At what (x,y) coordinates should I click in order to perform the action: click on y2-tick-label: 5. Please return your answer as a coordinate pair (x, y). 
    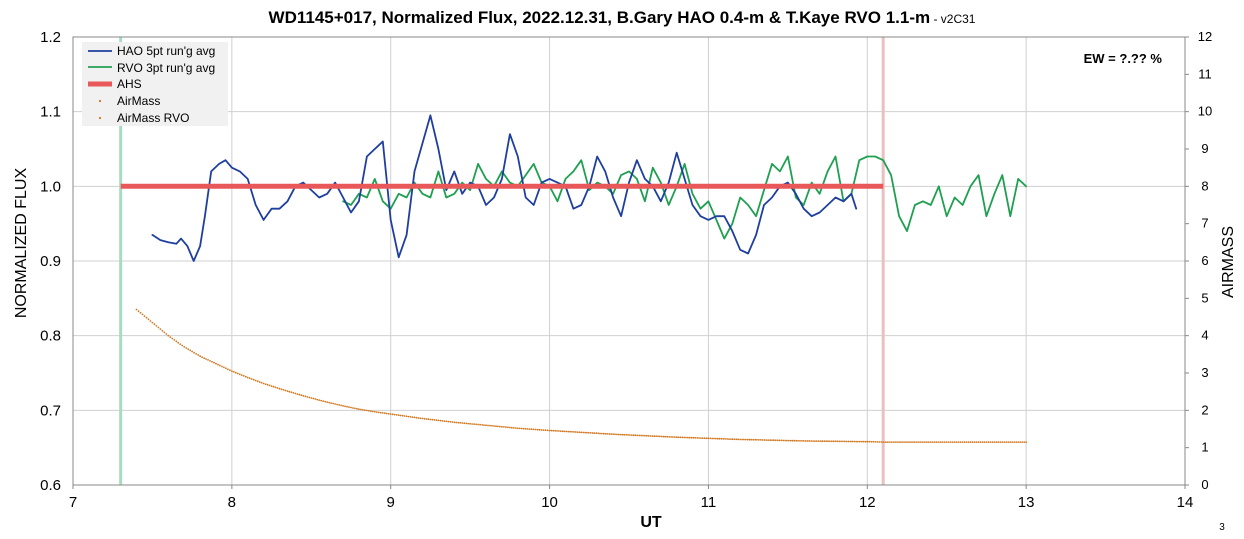
    Looking at the image, I should click on (1204, 297).